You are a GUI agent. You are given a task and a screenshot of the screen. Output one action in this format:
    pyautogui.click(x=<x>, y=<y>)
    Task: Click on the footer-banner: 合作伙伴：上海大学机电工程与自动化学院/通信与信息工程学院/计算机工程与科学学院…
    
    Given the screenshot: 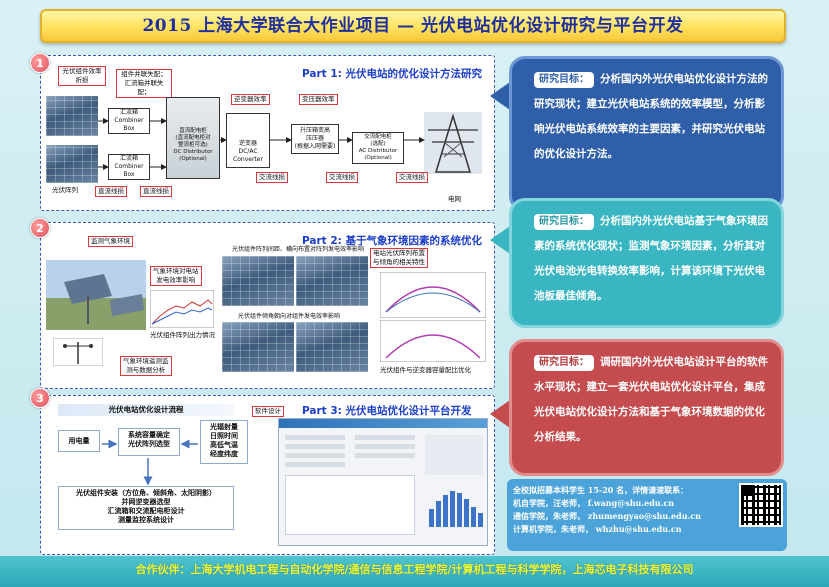 What is the action you would take?
    pyautogui.click(x=414, y=571)
    